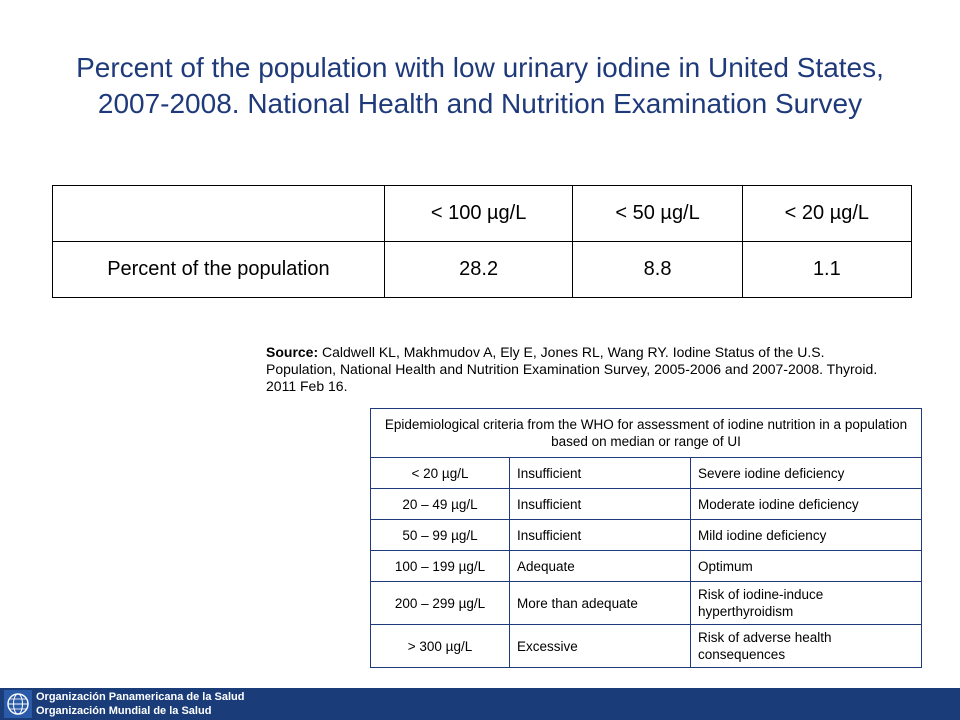  Describe the element at coordinates (478, 269) in the screenshot. I see `table-cell: 28.2` at that location.